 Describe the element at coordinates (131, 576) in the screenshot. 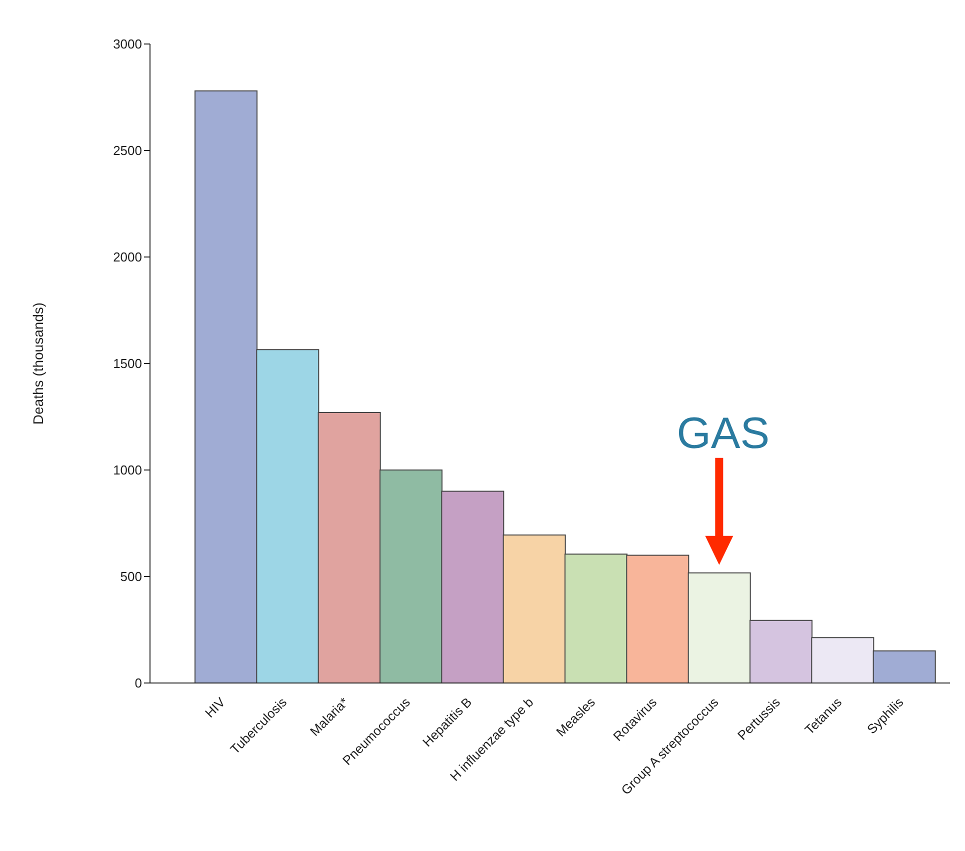

I see `y-tick-label: 500` at that location.